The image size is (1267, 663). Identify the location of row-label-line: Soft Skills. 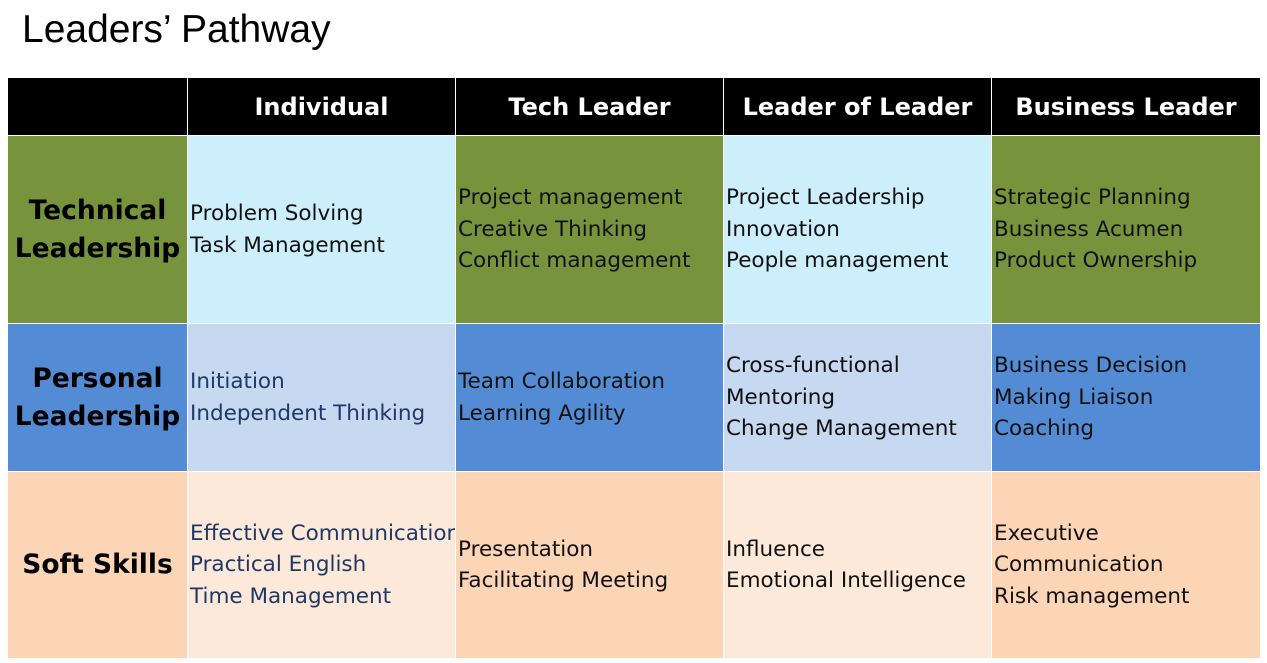
(97, 564).